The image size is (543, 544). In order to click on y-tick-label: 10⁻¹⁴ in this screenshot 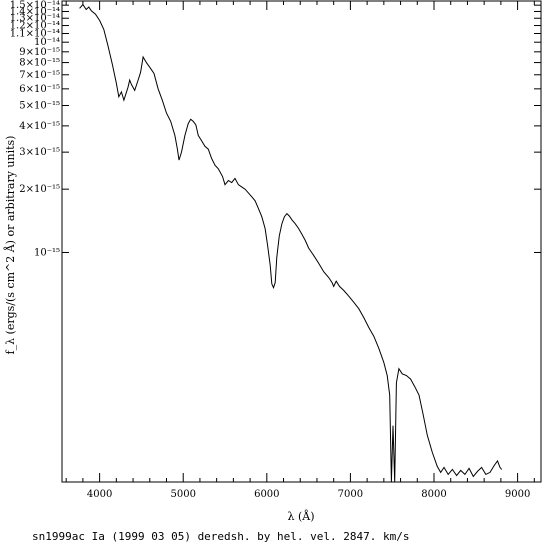, I will do `click(47, 42)`.